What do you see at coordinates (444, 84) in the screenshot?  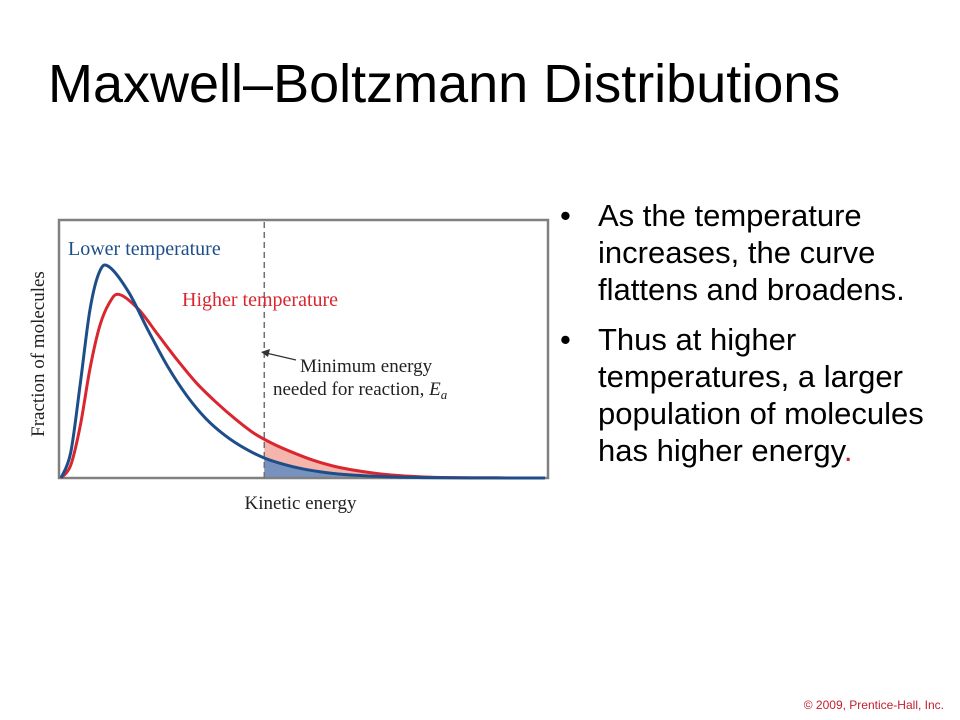 I see `slide-title: Maxwell–Boltzmann Distributions` at bounding box center [444, 84].